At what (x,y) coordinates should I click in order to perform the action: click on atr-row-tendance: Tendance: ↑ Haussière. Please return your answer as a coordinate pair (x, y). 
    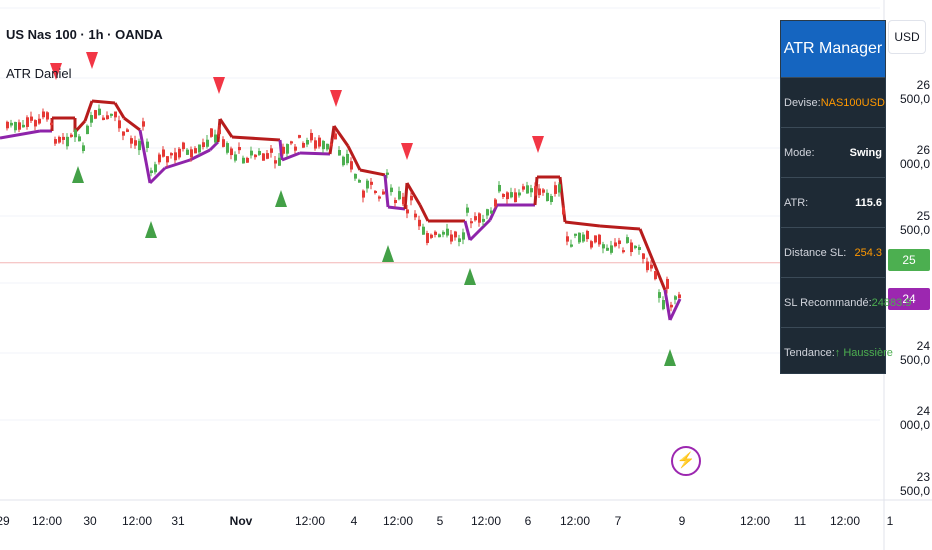
    Looking at the image, I should click on (837, 352).